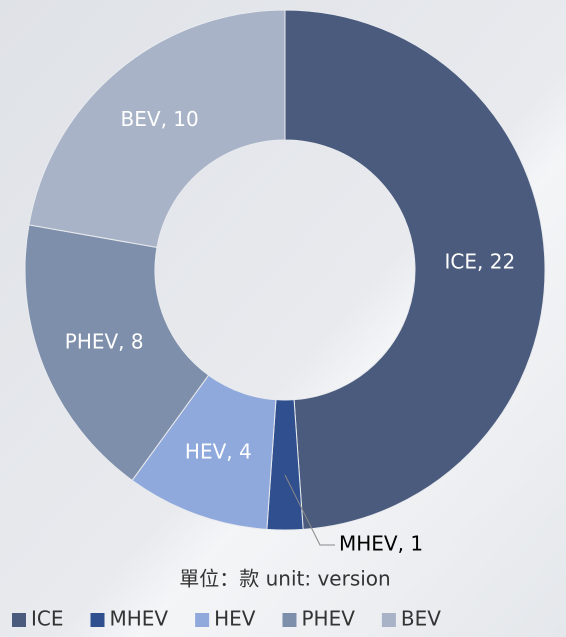  What do you see at coordinates (235, 619) in the screenshot?
I see `legend-label: HEV` at bounding box center [235, 619].